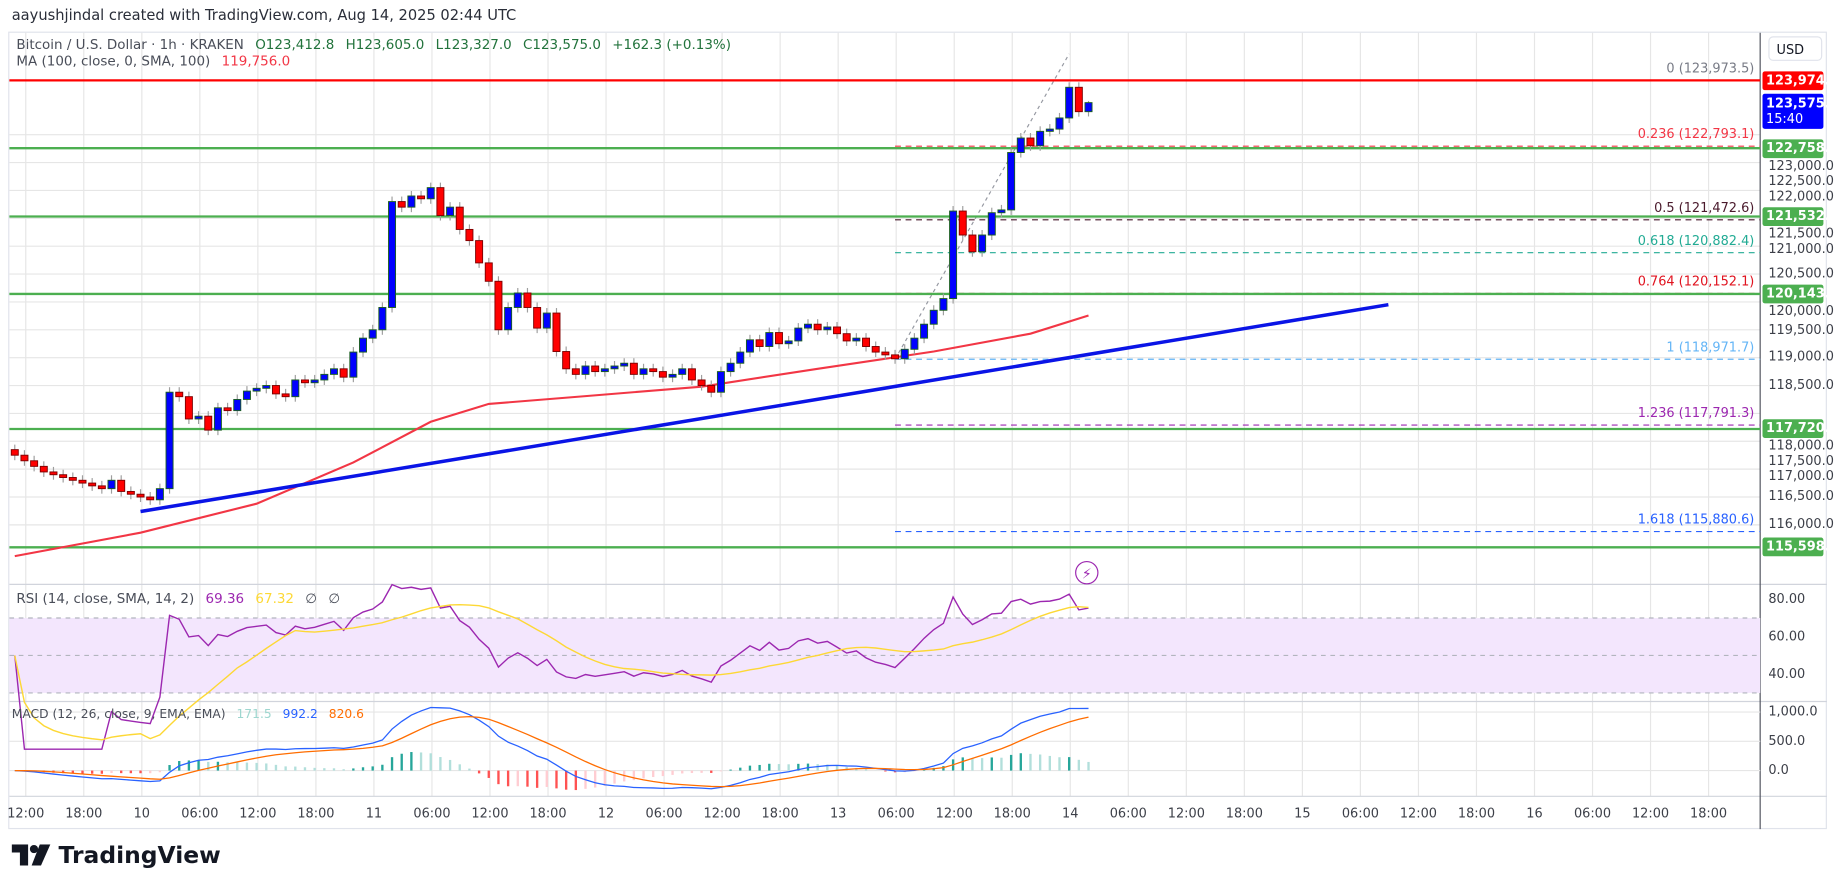 This screenshot has width=1835, height=883. Describe the element at coordinates (105, 598) in the screenshot. I see `rsi-label: RSI (14, close, SMA, 14, 2)` at that location.